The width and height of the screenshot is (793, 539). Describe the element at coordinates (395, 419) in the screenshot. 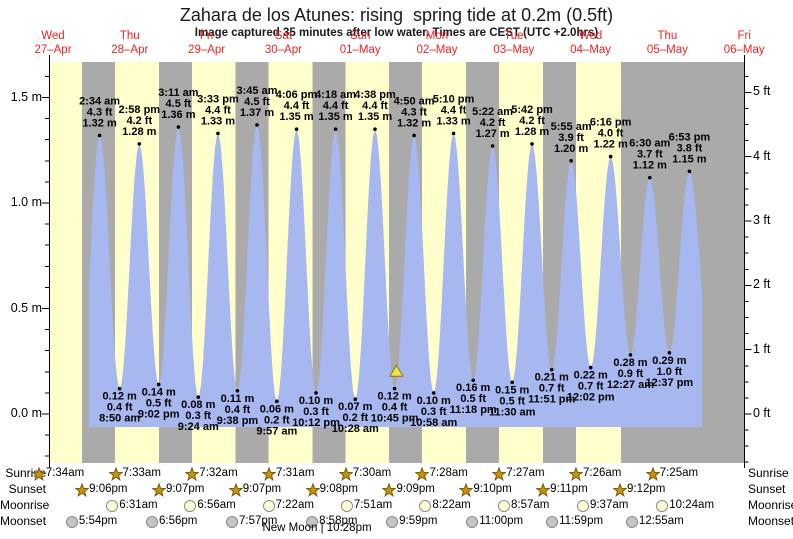

I see `svg-text: 10:45 pm` at that location.